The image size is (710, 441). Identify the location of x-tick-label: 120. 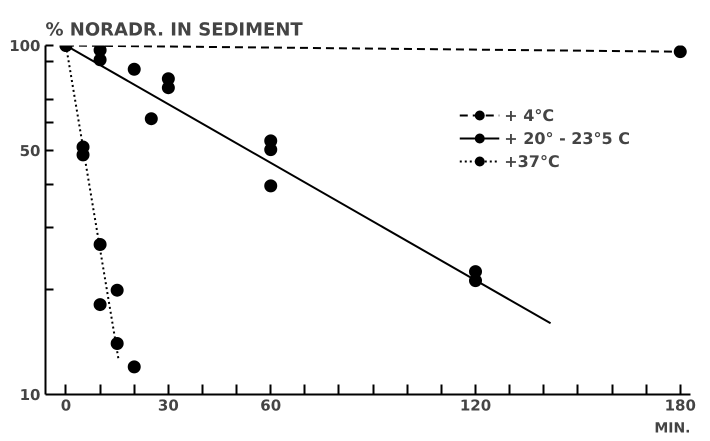
(476, 405).